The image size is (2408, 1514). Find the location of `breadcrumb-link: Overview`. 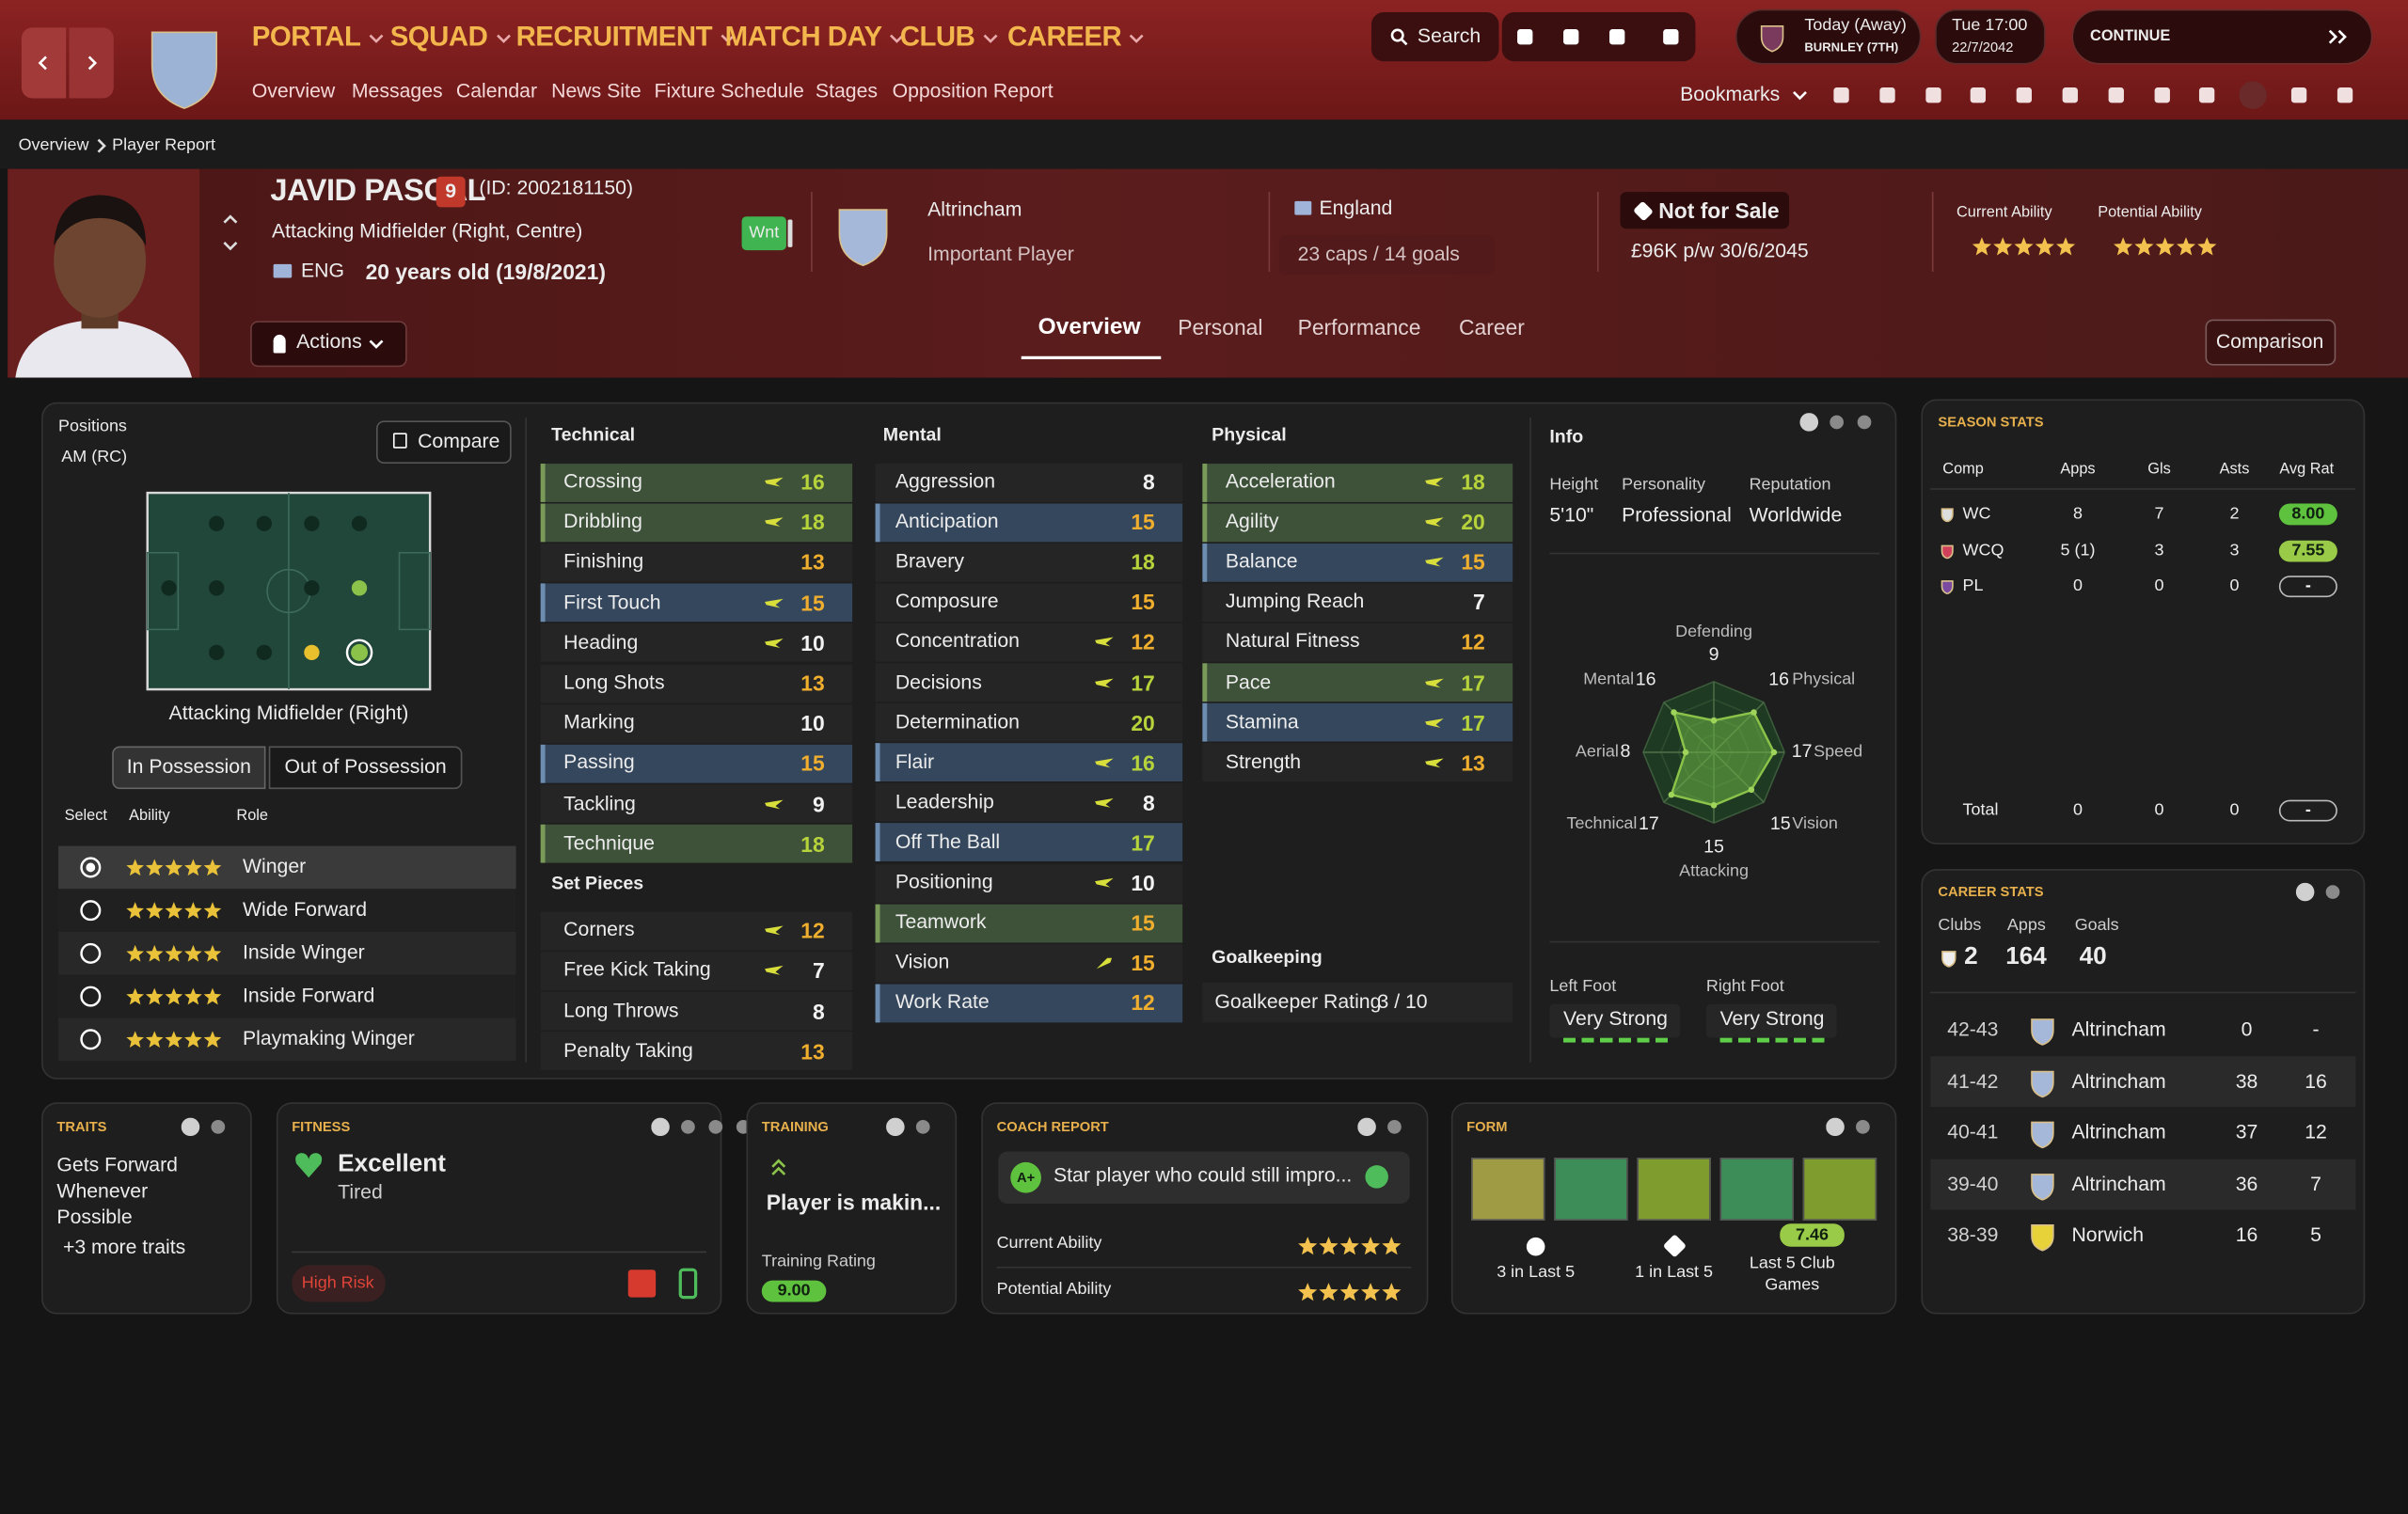

breadcrumb-link: Overview is located at coordinates (54, 145).